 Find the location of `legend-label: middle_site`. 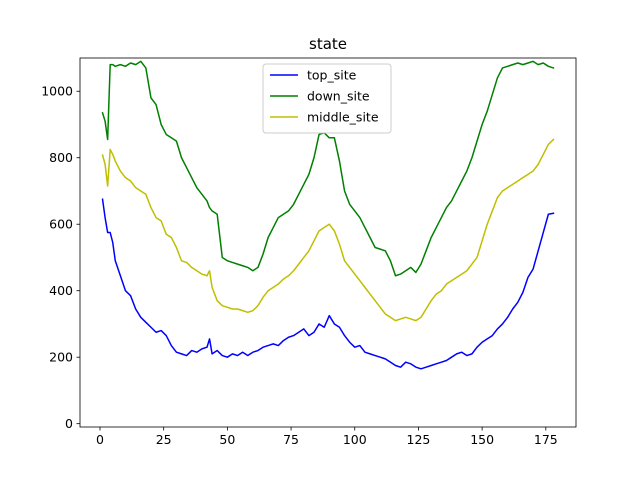

legend-label: middle_site is located at coordinates (343, 117).